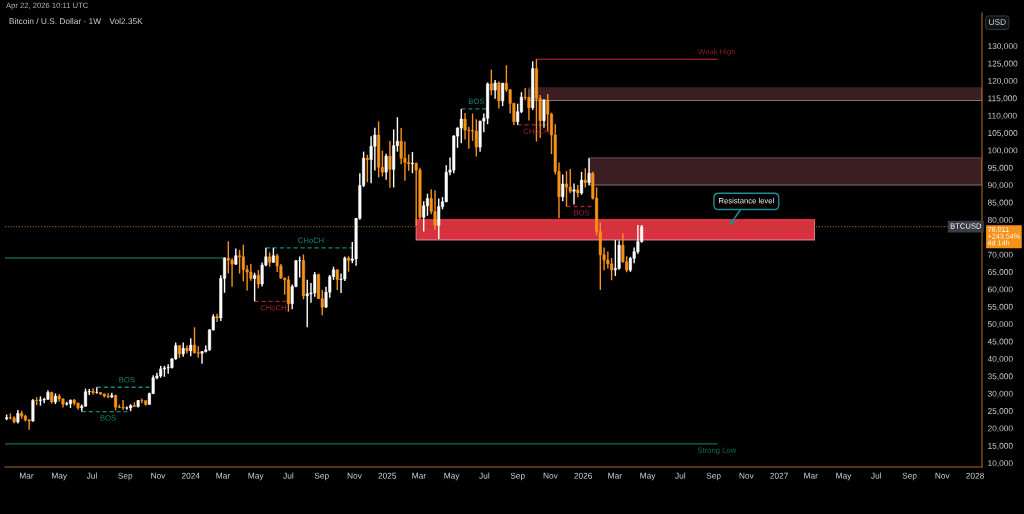 Image resolution: width=1024 pixels, height=514 pixels. What do you see at coordinates (1000, 377) in the screenshot?
I see `y-tick-label: 35,000` at bounding box center [1000, 377].